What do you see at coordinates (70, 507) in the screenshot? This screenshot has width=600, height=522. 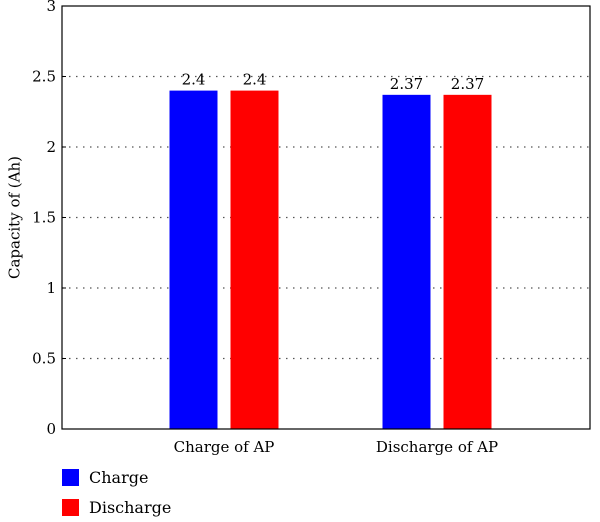 I see `legend-swatch-discharge` at bounding box center [70, 507].